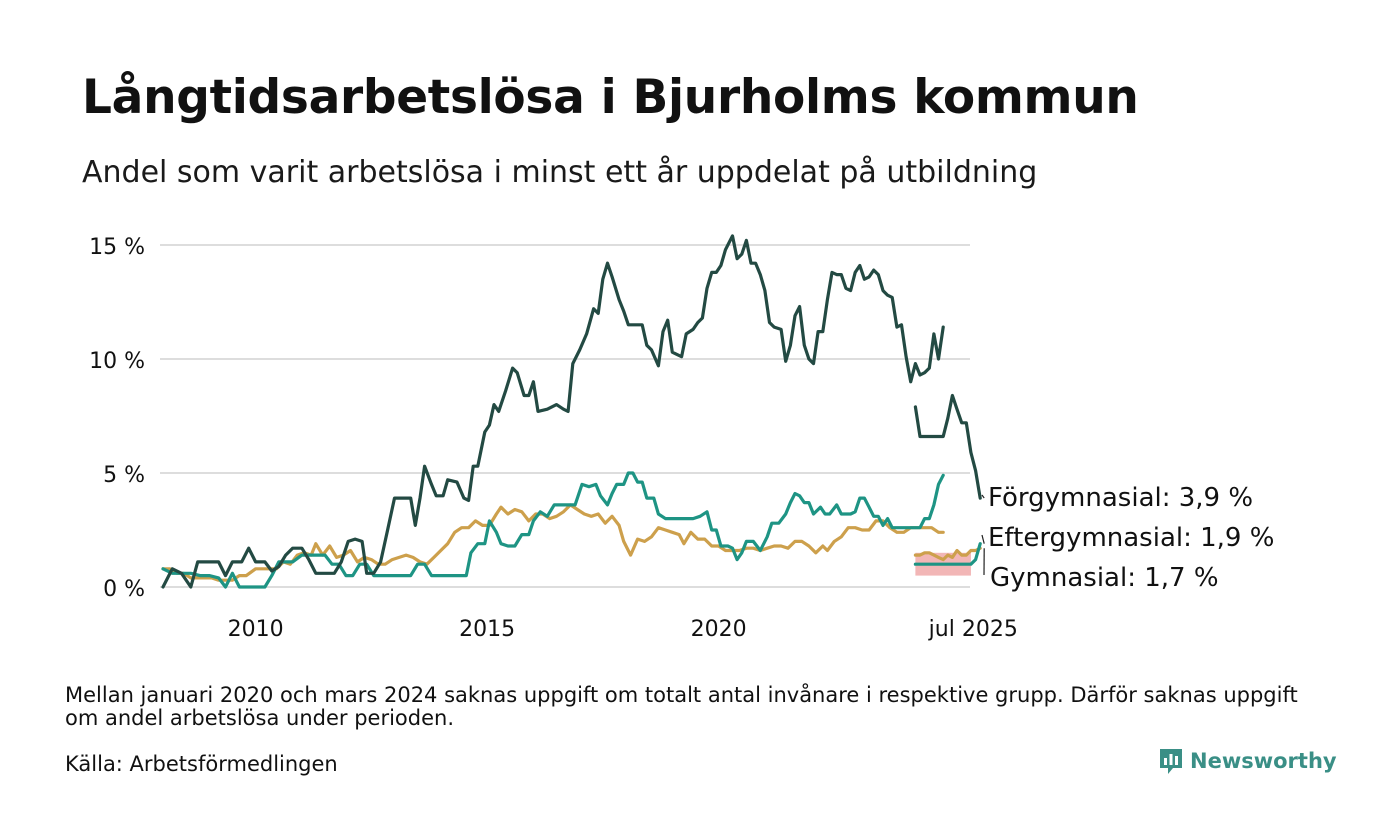 This screenshot has height=840, width=1400. Describe the element at coordinates (623, 629) in the screenshot. I see `x-axis-ticks: 2010 2015 2020 jul 2025` at that location.